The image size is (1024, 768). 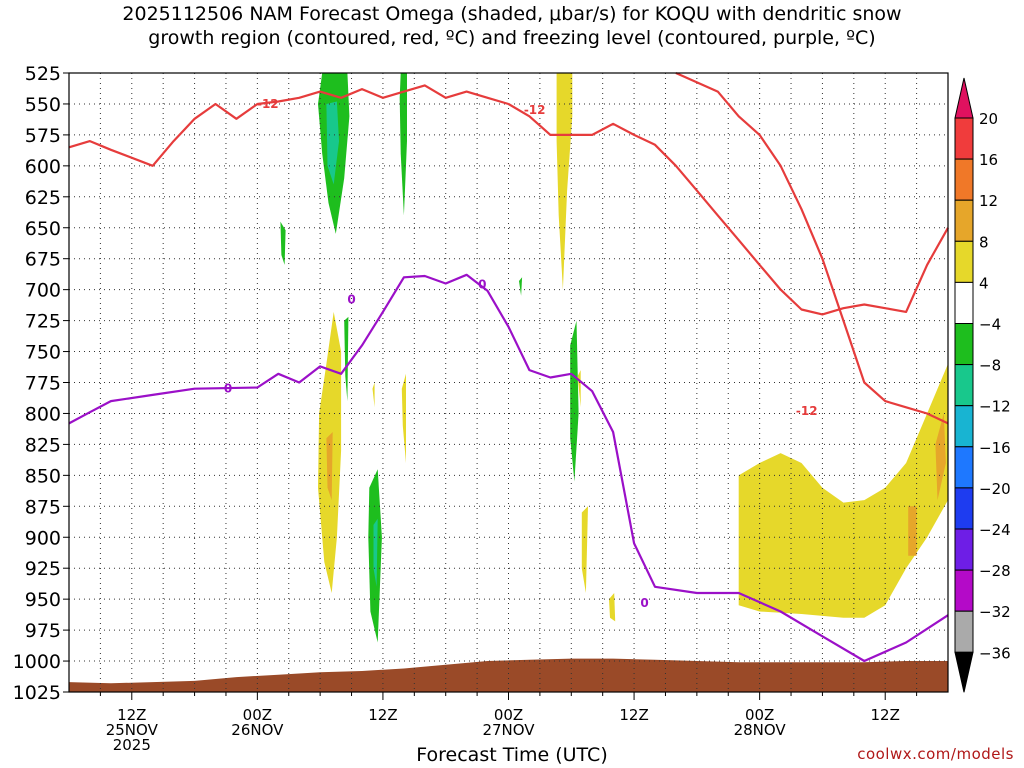 I want to click on y-tick-label: 525, so click(x=43, y=74).